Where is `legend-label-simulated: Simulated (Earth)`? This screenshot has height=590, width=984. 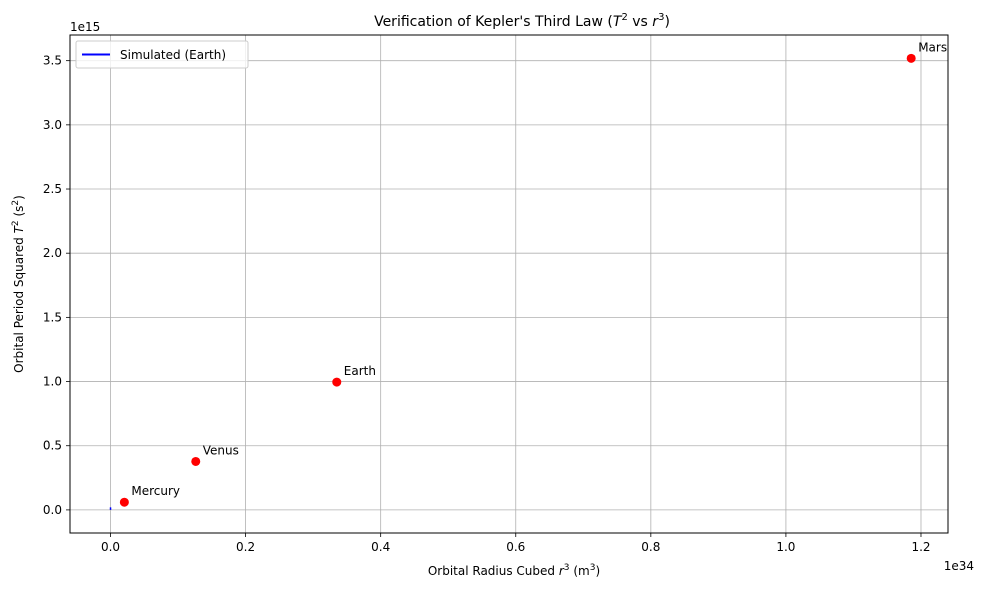
legend-label-simulated: Simulated (Earth) is located at coordinates (173, 55).